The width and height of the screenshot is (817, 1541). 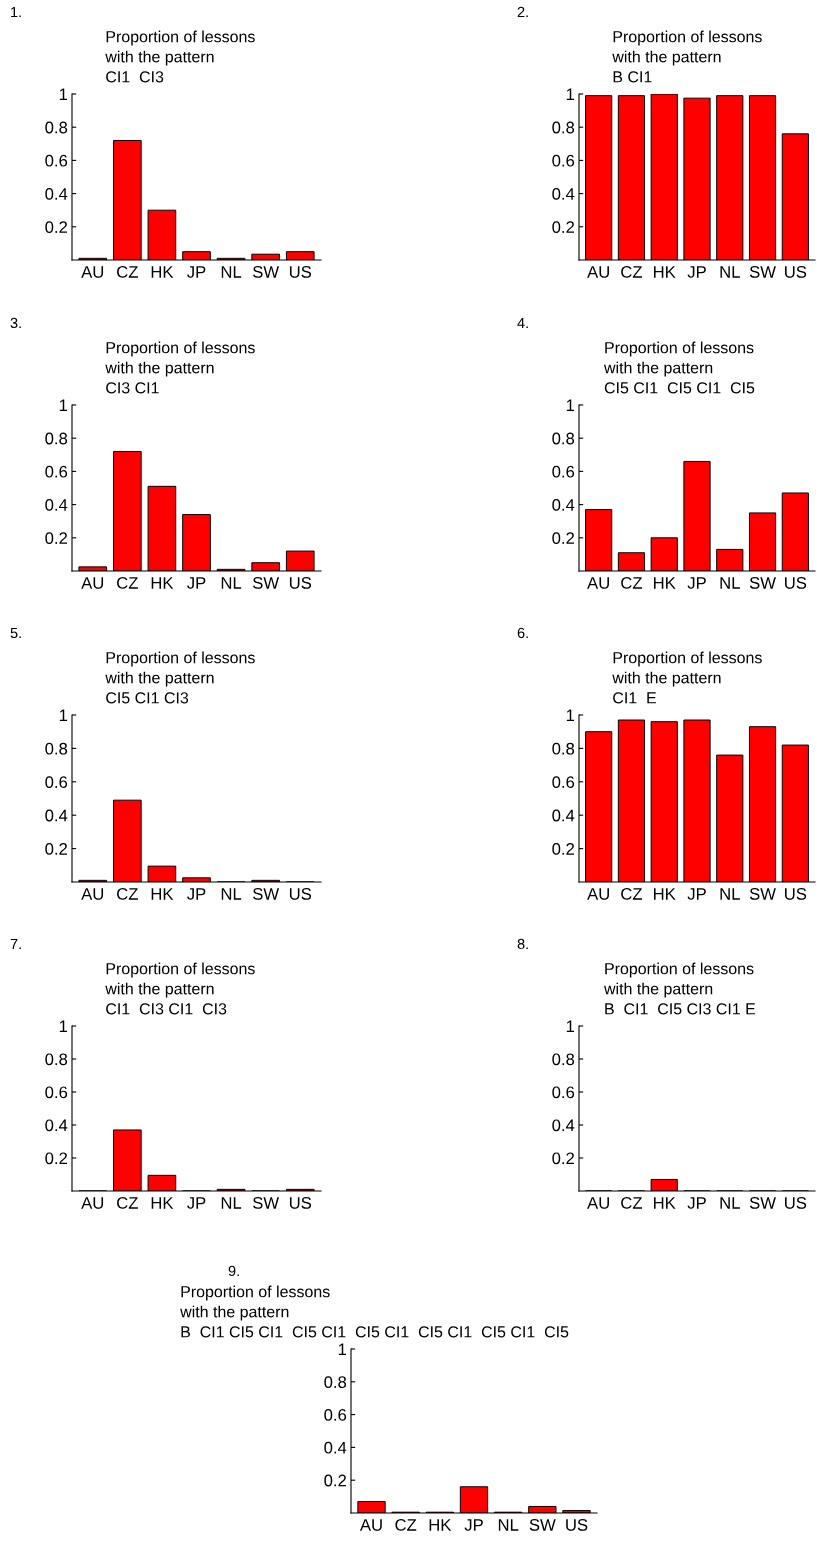 I want to click on chart-title: Proportion of lessons with the pattern CI1 CI3, so click(x=180, y=56).